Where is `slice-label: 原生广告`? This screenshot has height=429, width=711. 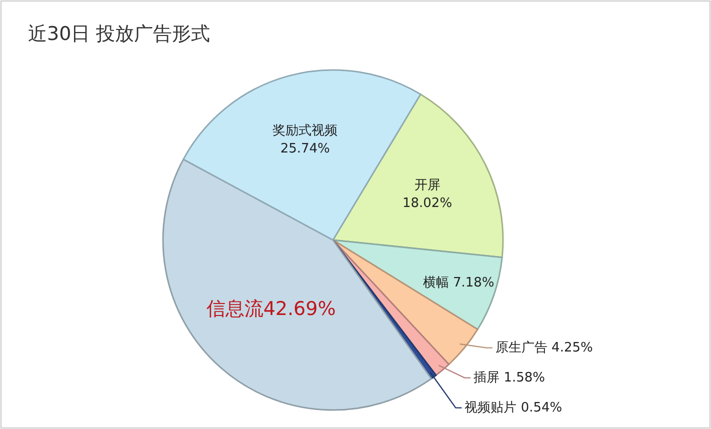 slice-label: 原生广告 is located at coordinates (521, 348).